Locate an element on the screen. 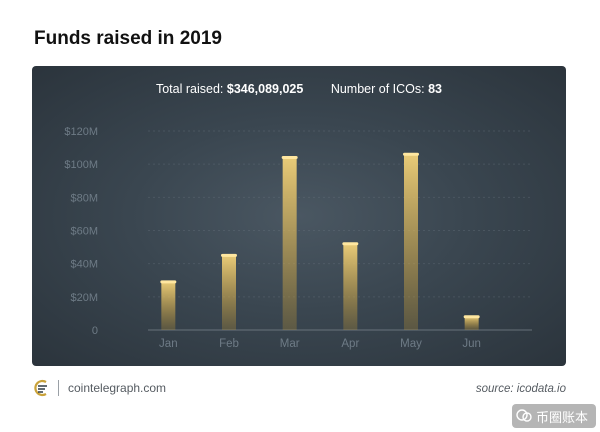 The image size is (600, 432). source-value: icodata.io is located at coordinates (541, 389).